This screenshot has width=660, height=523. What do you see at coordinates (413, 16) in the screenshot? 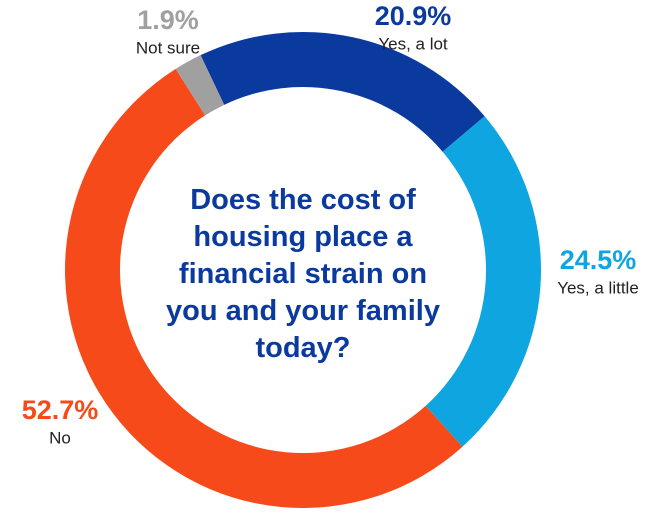
I see `value-label: 20.9%` at bounding box center [413, 16].